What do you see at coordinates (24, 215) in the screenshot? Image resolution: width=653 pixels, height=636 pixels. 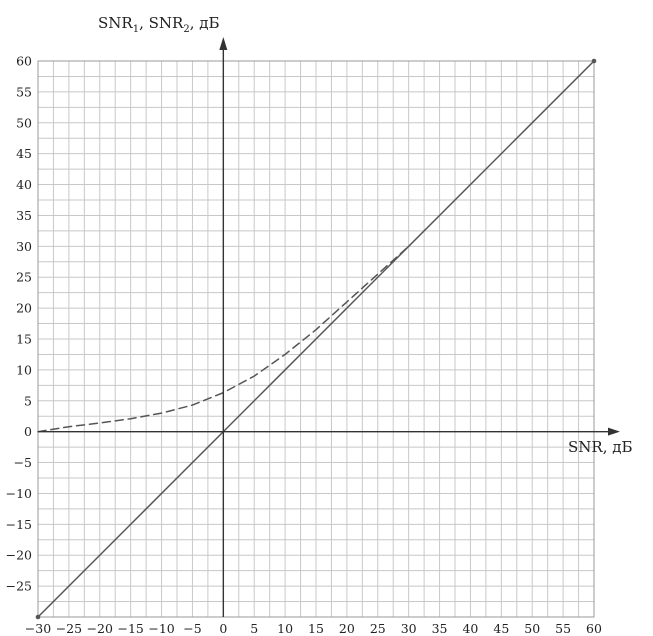 I see `y-tick-label: 35` at bounding box center [24, 215].